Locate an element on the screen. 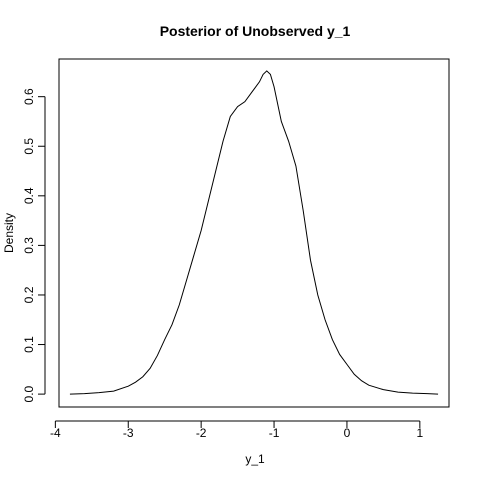  x-tick-label: -4 is located at coordinates (55, 433).